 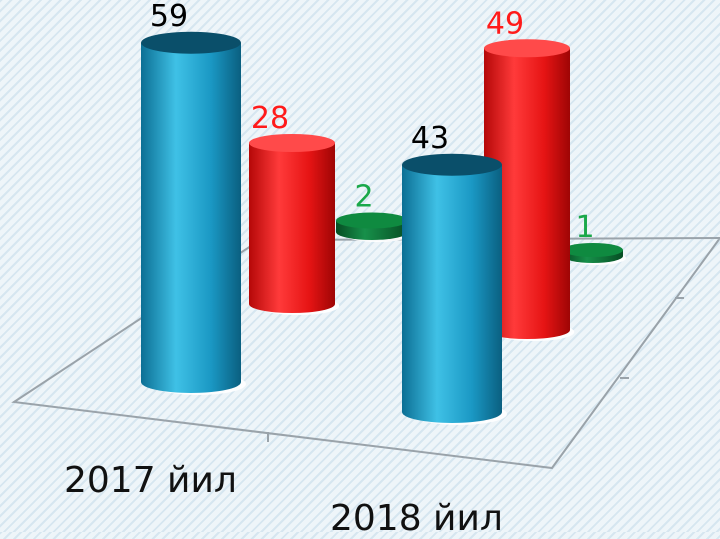 I want to click on category-label-2018: 2018 йил, so click(x=416, y=518).